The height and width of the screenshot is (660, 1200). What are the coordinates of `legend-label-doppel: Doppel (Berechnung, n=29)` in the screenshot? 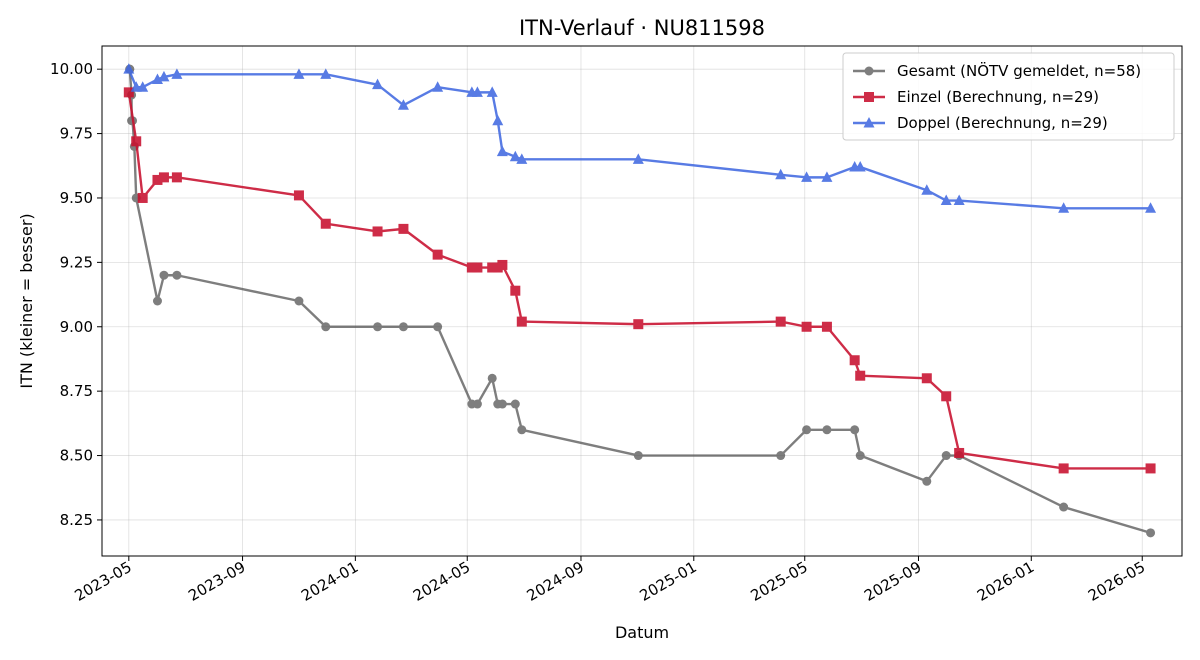 It's located at (1002, 123).